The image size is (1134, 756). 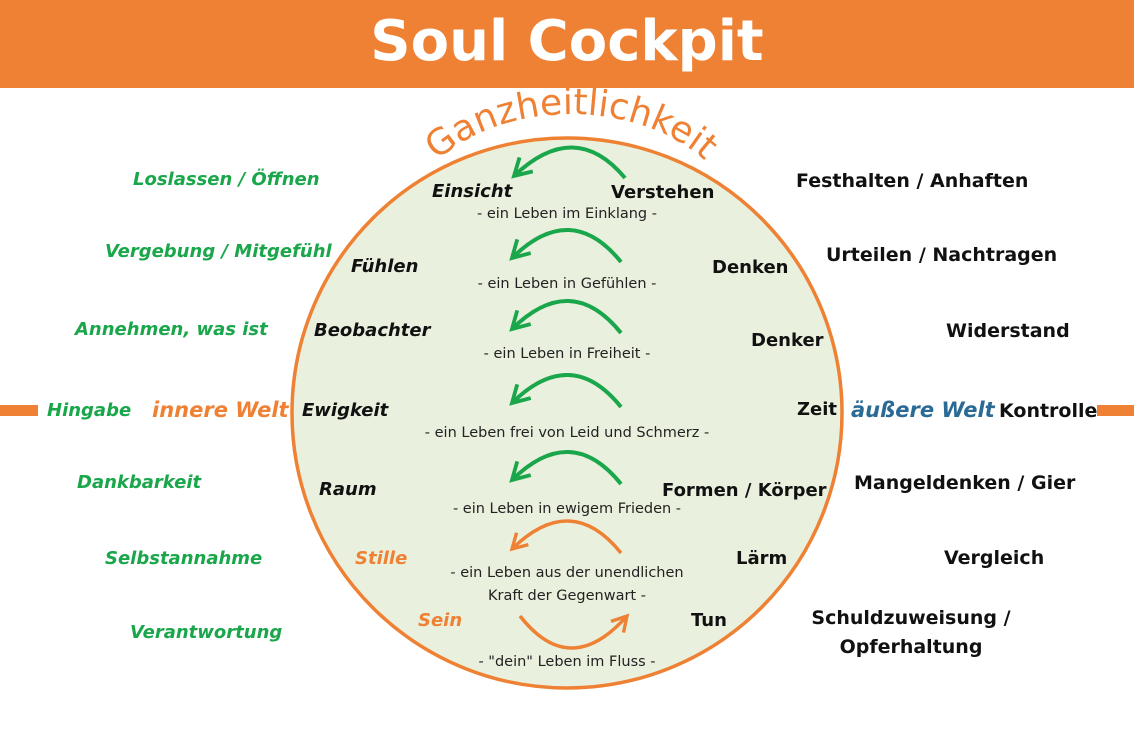 What do you see at coordinates (567, 662) in the screenshot?
I see `subline-7: - "dein" Leben im Fluss -` at bounding box center [567, 662].